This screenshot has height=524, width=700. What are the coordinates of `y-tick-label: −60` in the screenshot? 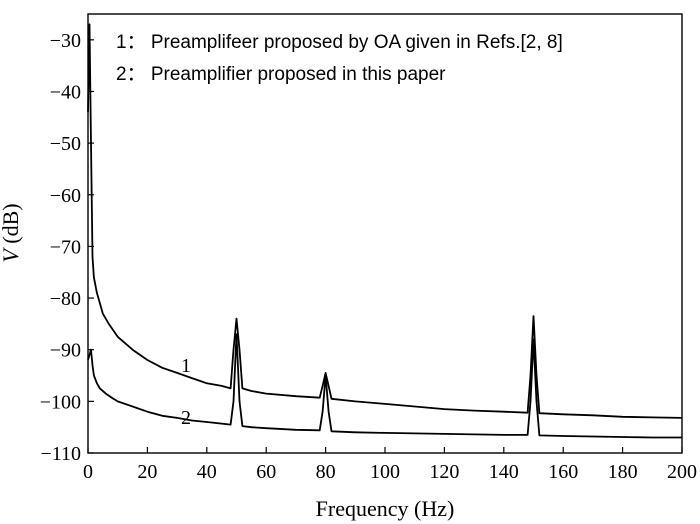 It's located at (65, 196).